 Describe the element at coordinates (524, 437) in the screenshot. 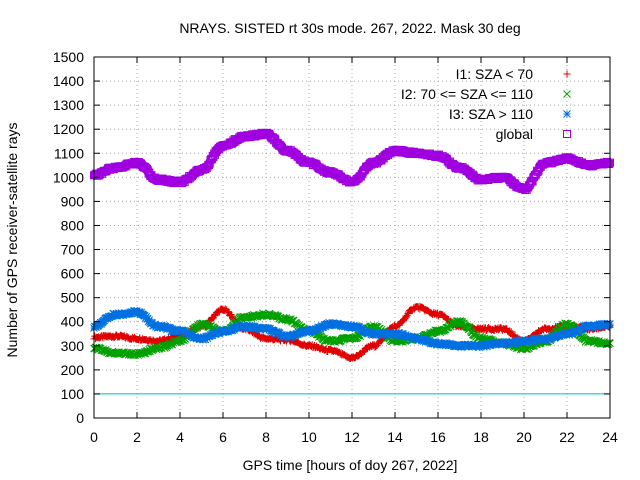

I see `x-tick-label: 20` at that location.